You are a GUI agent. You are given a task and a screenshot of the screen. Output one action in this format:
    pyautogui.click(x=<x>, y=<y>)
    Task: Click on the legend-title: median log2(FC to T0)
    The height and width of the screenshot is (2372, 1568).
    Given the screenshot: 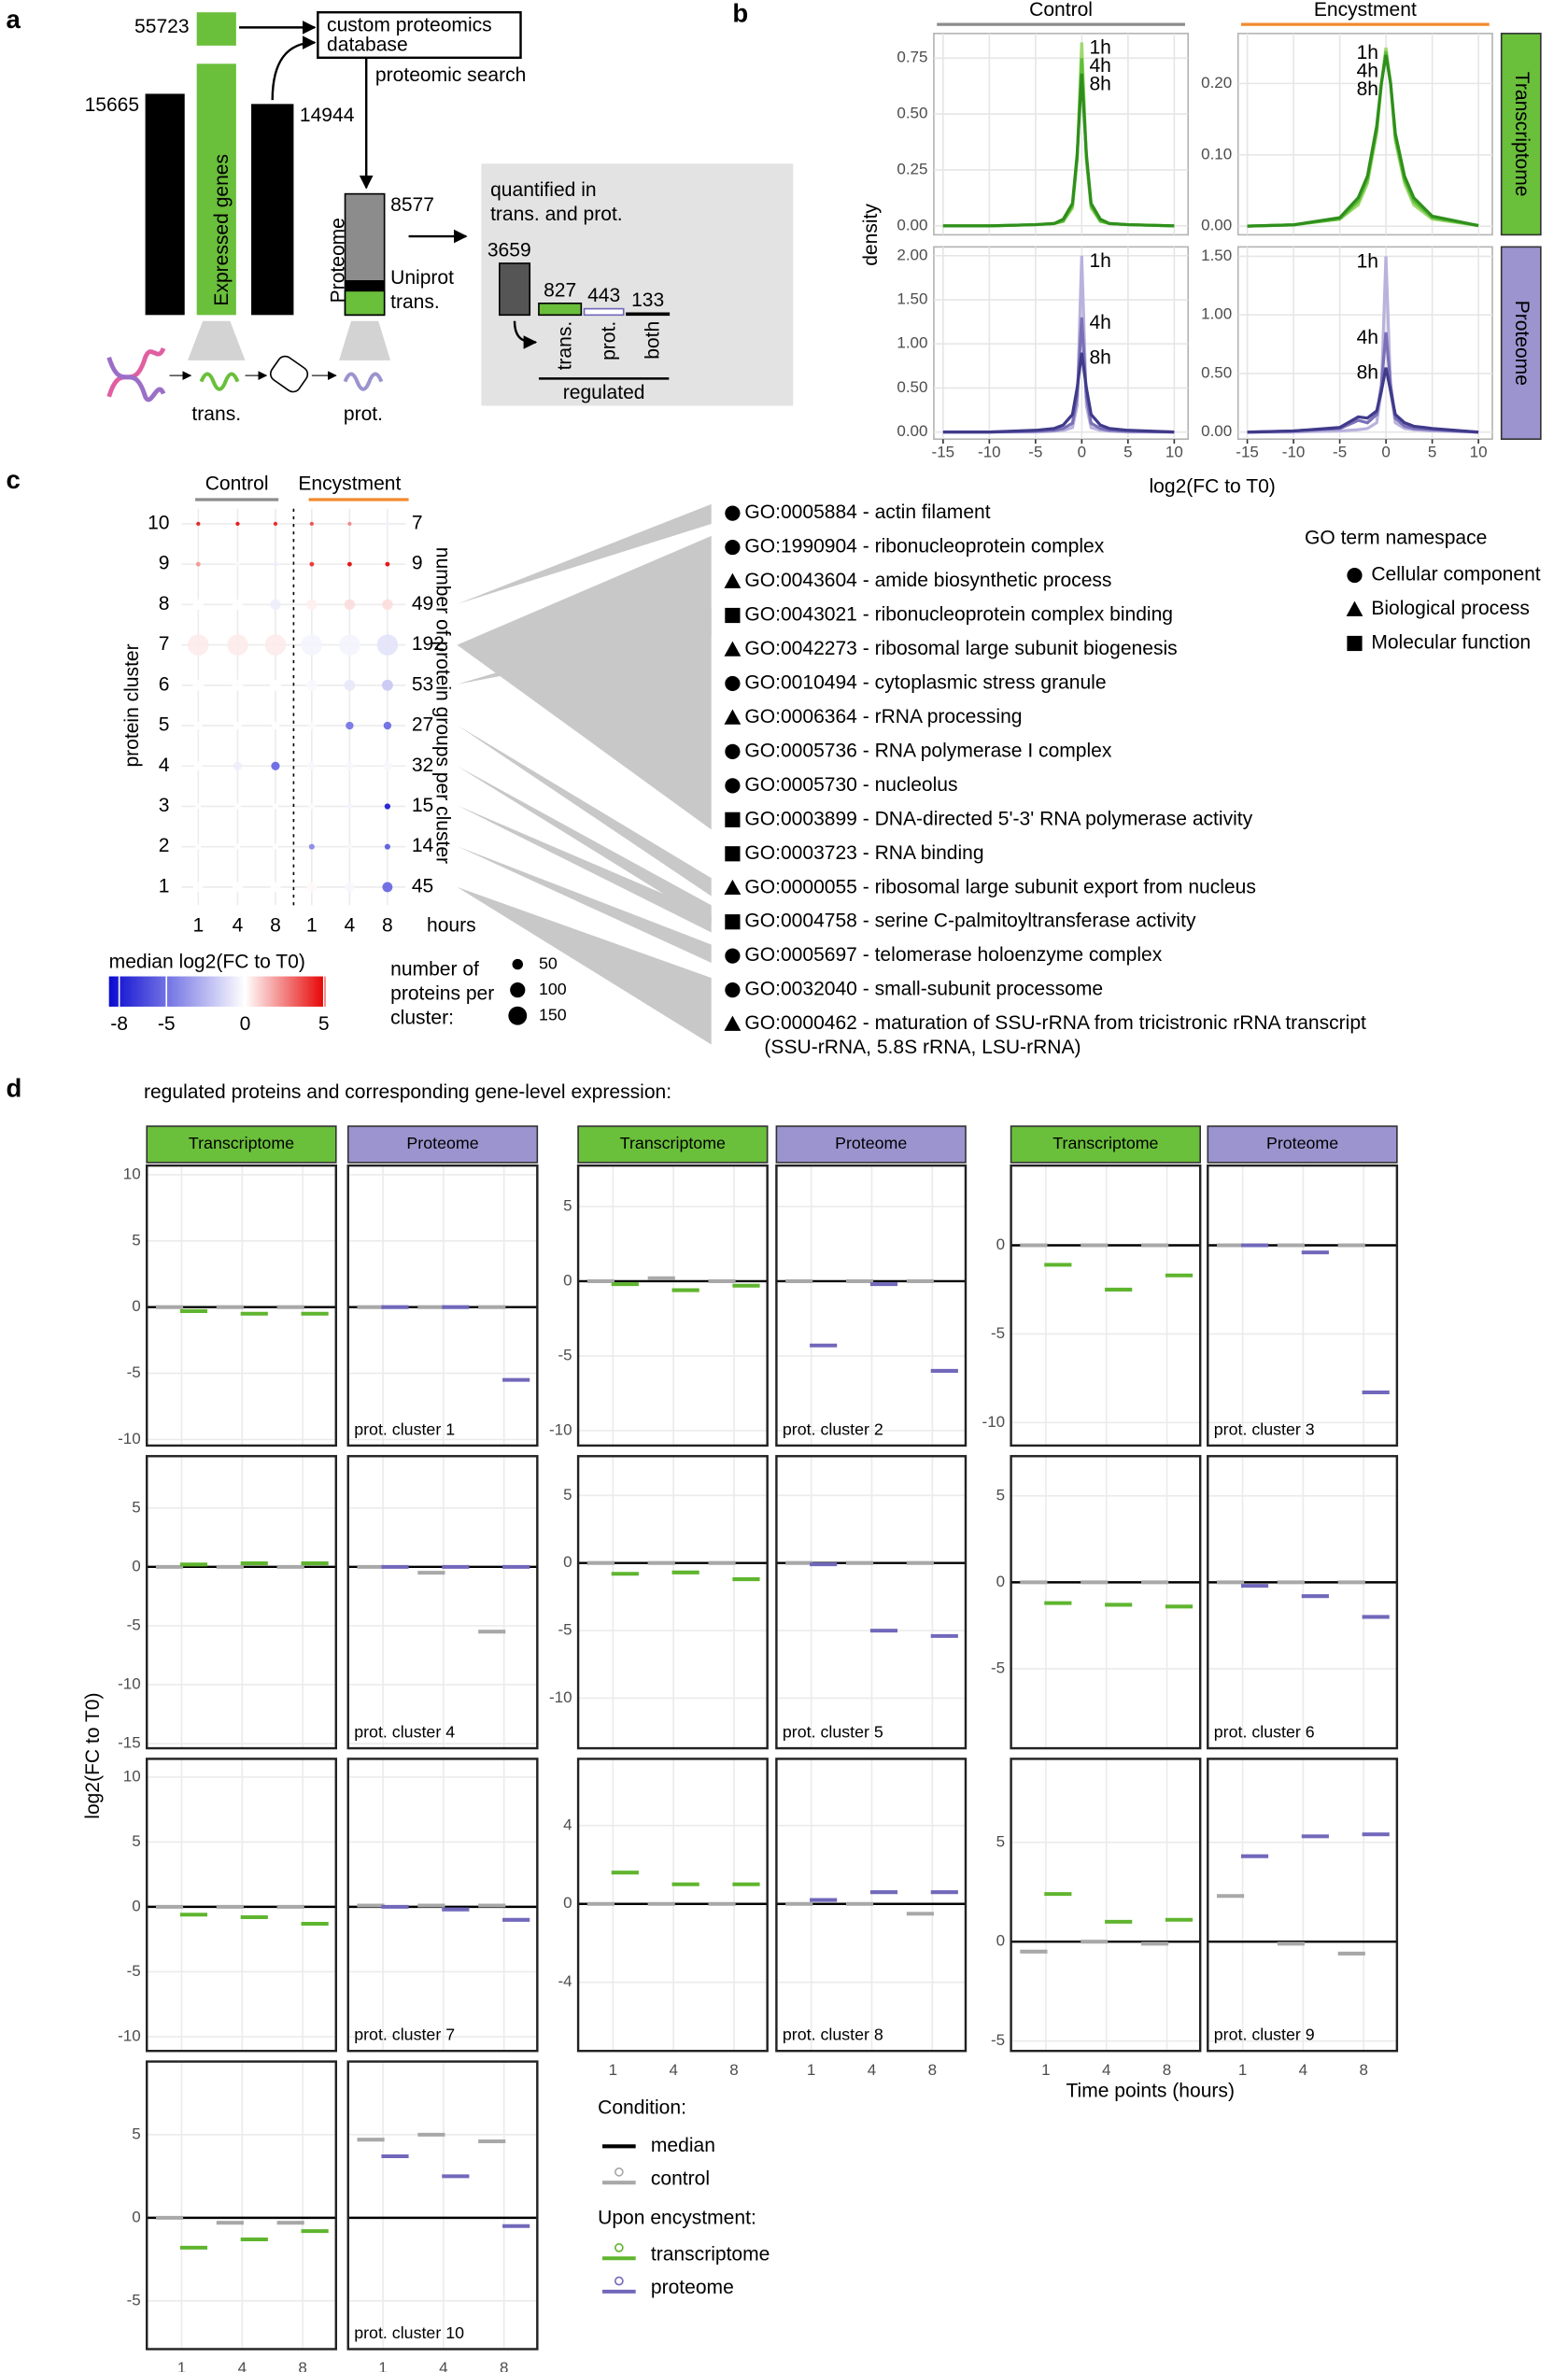 What is the action you would take?
    pyautogui.click(x=207, y=963)
    